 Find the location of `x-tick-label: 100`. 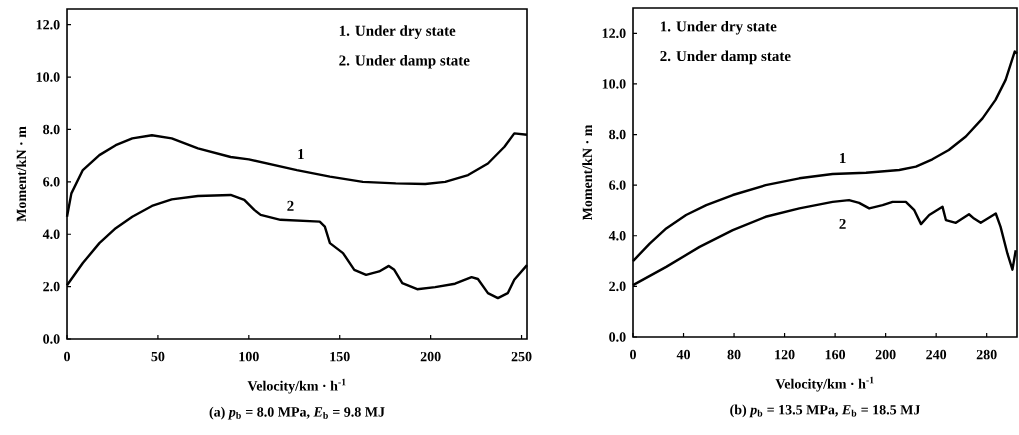

x-tick-label: 100 is located at coordinates (249, 356).